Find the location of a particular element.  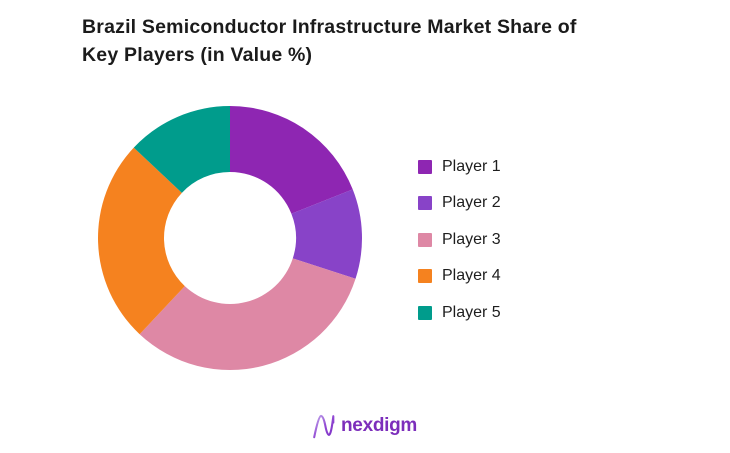

nexdigm-logo-text: nexdigm is located at coordinates (379, 425).